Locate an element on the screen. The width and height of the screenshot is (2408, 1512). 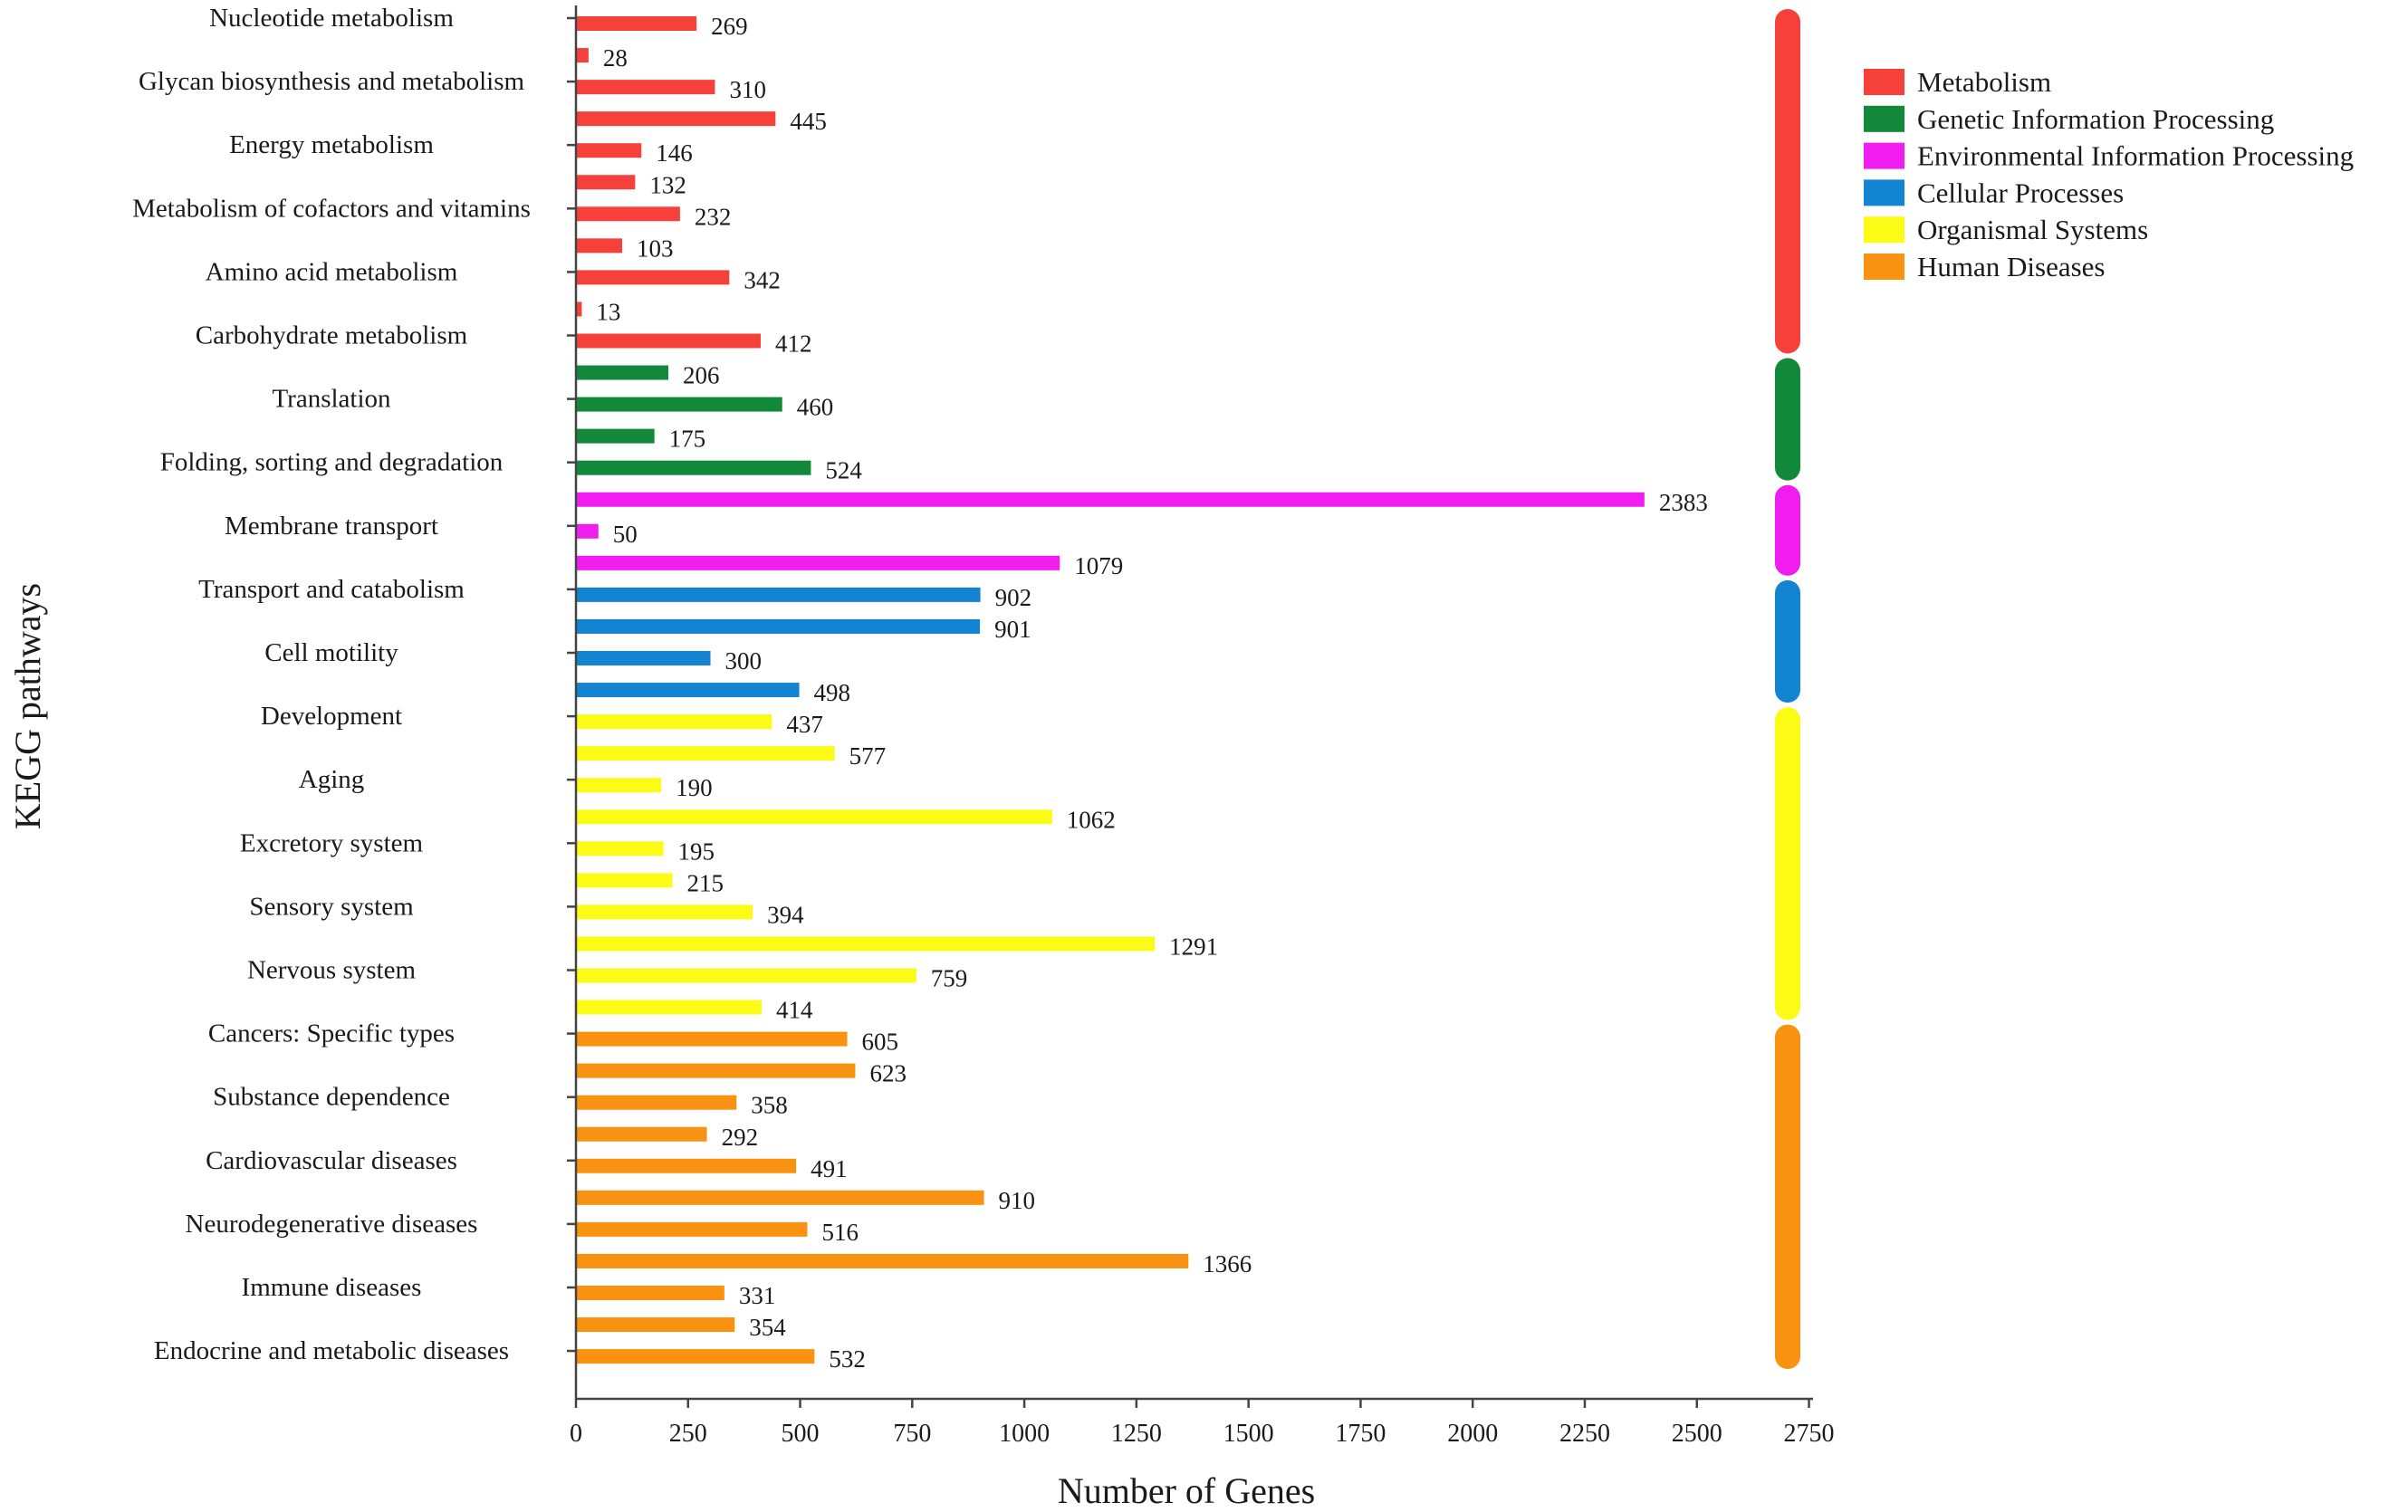
x-tick-label: 250 is located at coordinates (688, 1434).